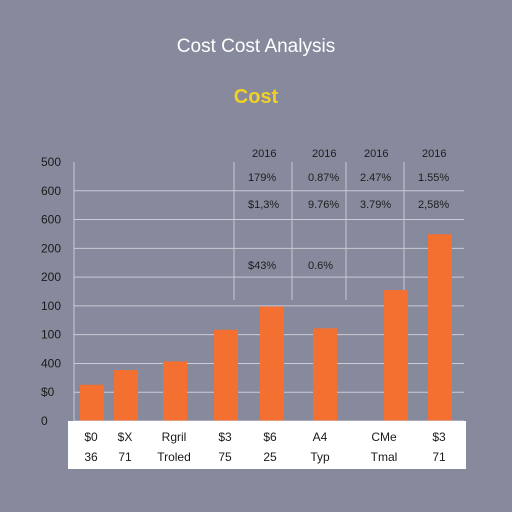 This screenshot has width=512, height=512. What do you see at coordinates (323, 205) in the screenshot?
I see `table-cell: 9.76%` at bounding box center [323, 205].